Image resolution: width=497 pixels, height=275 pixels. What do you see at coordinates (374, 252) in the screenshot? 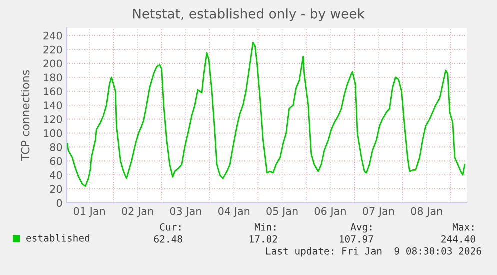
I see `text: Last update: Fri Jan 9 08:30:03 2026` at bounding box center [374, 252].